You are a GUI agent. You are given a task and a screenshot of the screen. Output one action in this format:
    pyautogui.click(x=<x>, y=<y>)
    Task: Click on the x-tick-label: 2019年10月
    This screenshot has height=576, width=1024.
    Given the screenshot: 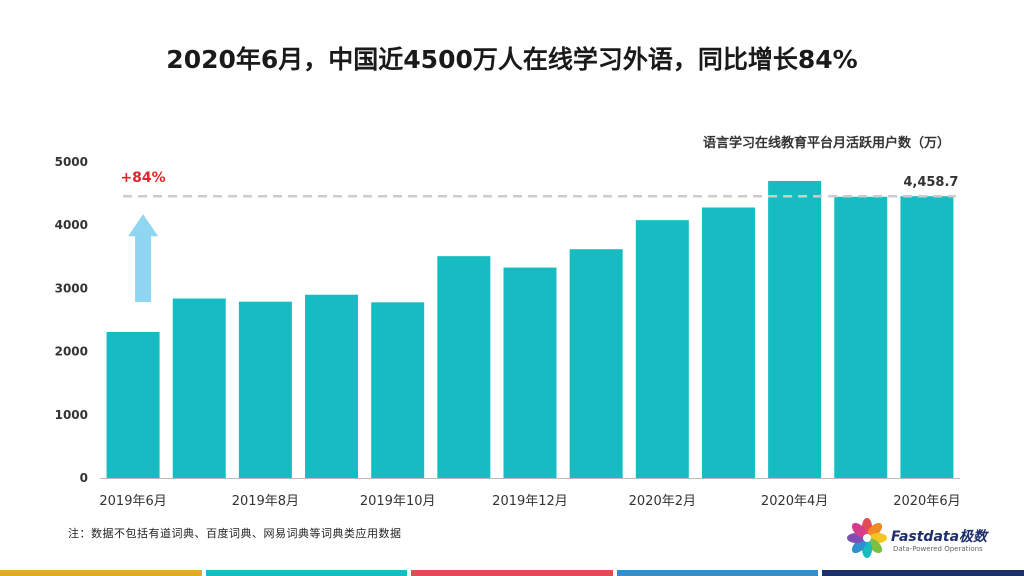 What is the action you would take?
    pyautogui.click(x=398, y=501)
    